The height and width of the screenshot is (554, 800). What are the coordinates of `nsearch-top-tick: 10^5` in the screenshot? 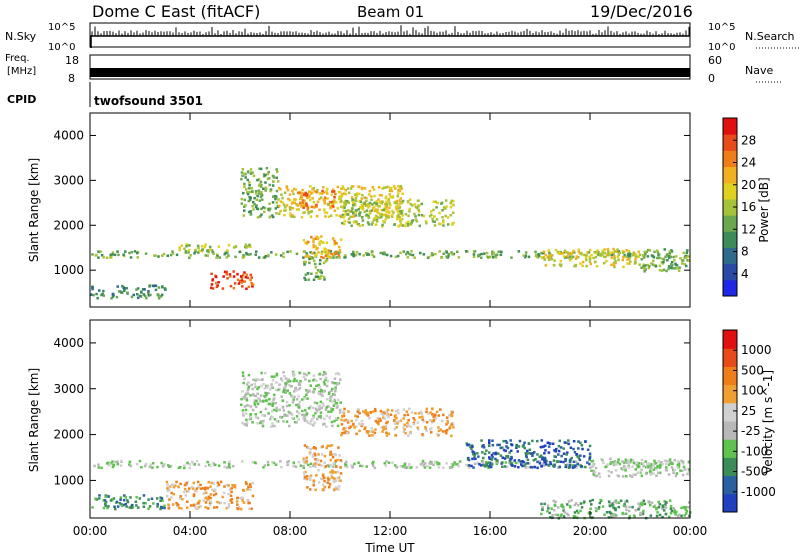 It's located at (721, 27).